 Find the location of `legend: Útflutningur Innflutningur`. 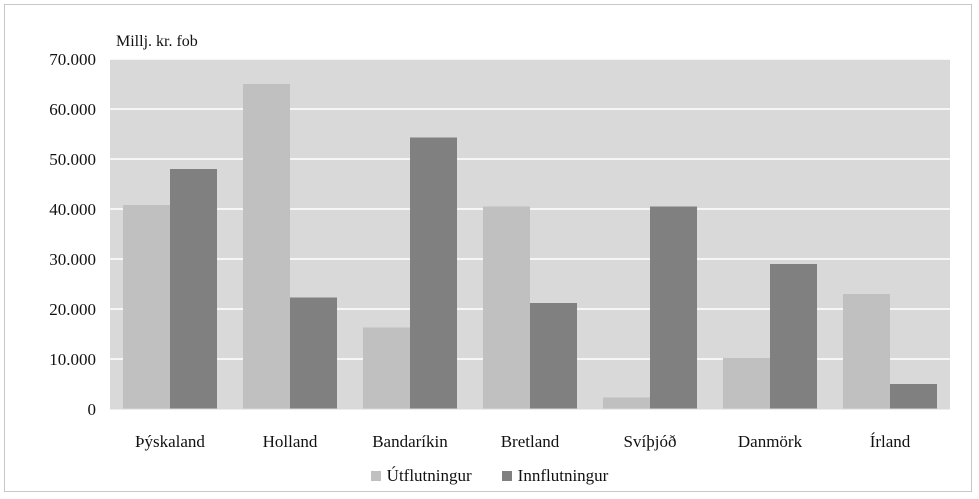

legend: Útflutningur Innflutningur is located at coordinates (489, 476).